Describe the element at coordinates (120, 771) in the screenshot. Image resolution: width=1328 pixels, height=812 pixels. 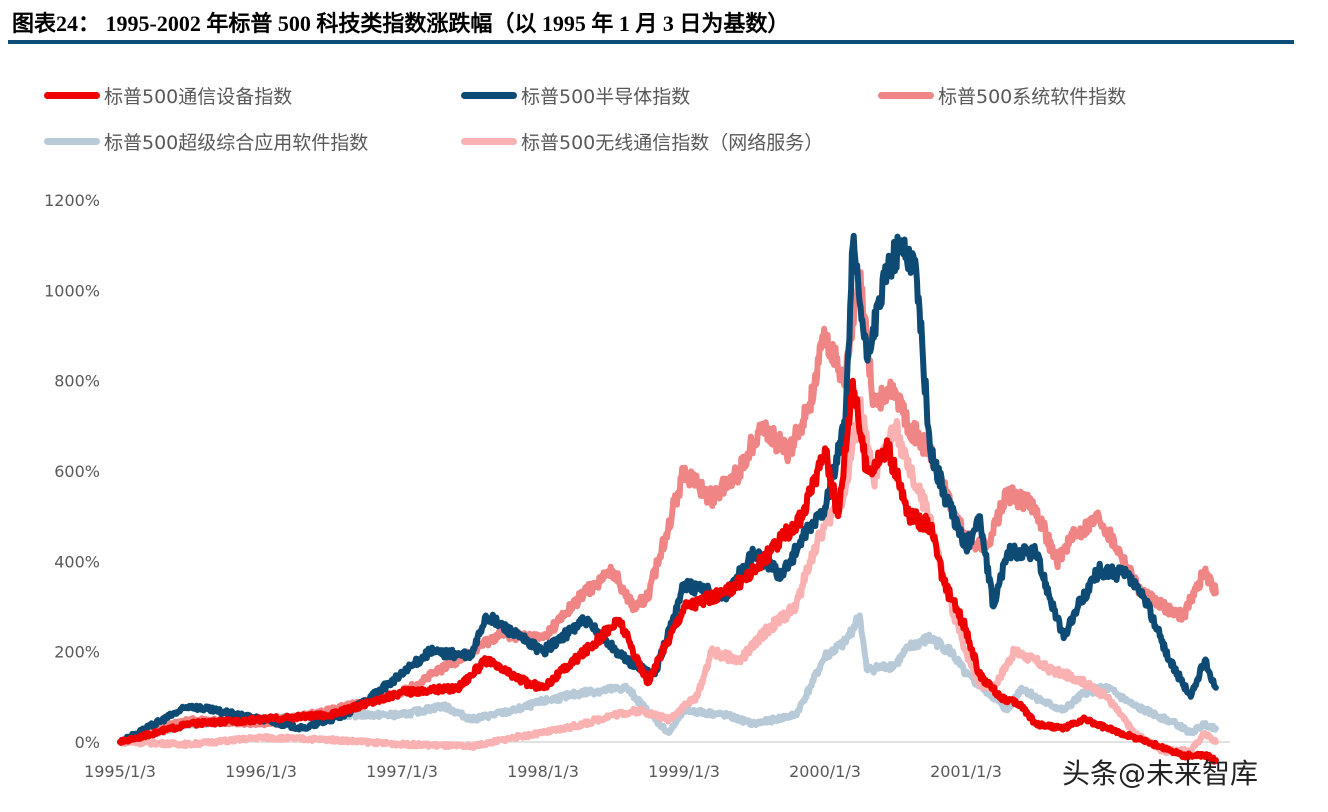
I see `x-tick-label: 1995/1/3` at that location.